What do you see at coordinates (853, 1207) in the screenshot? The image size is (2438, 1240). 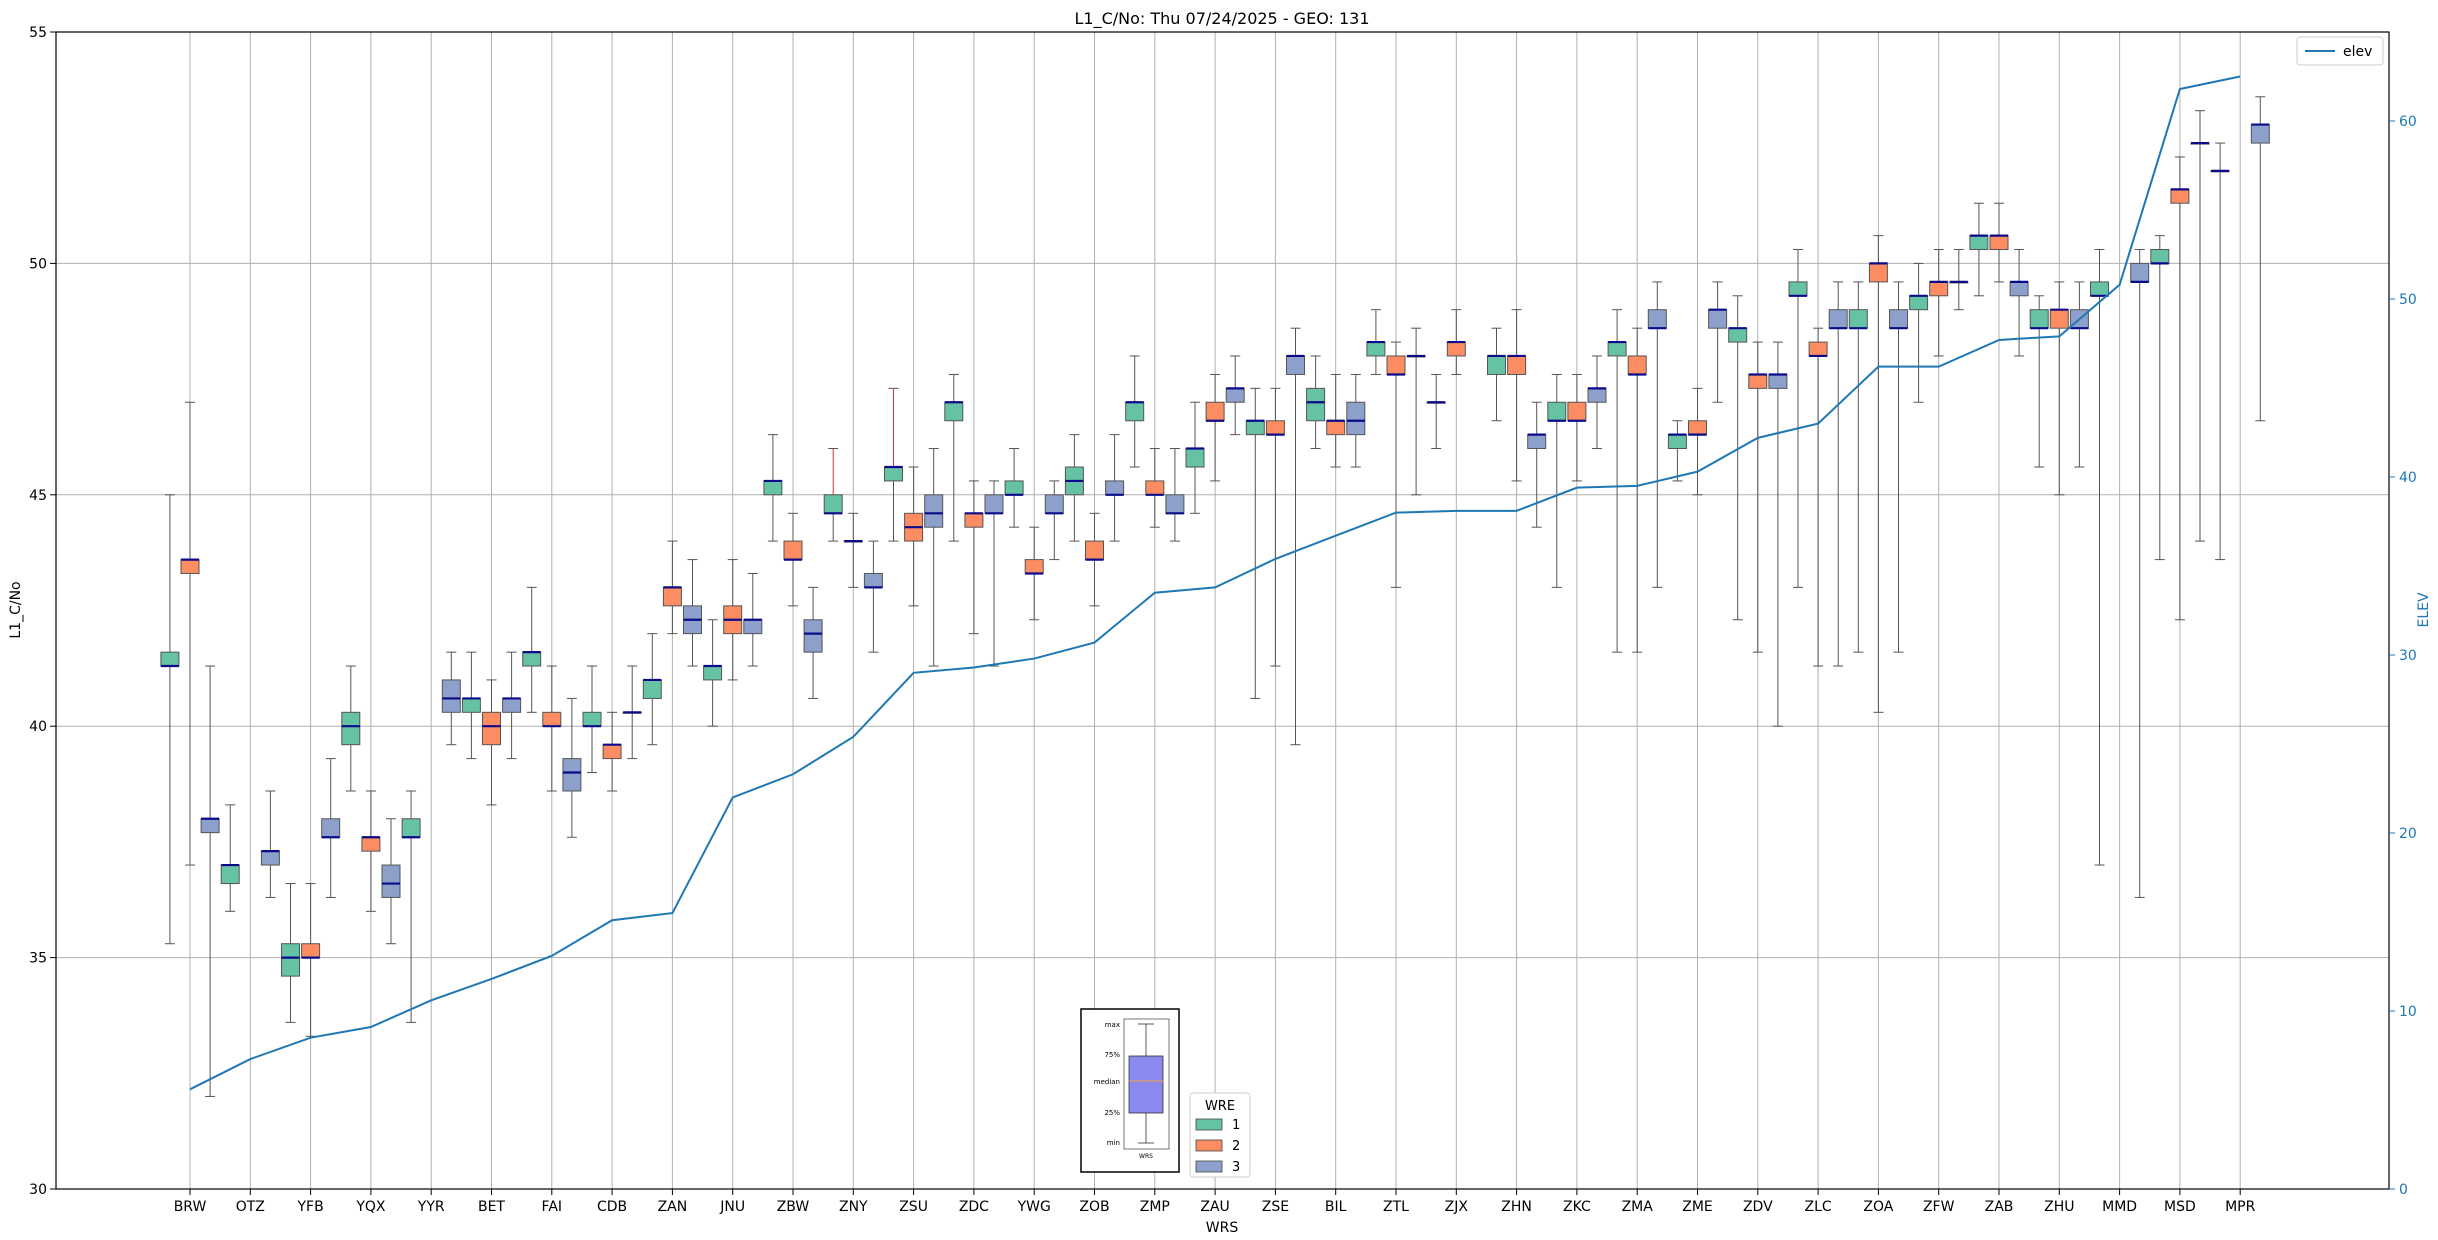 I see `x-tick-label: ZNY` at bounding box center [853, 1207].